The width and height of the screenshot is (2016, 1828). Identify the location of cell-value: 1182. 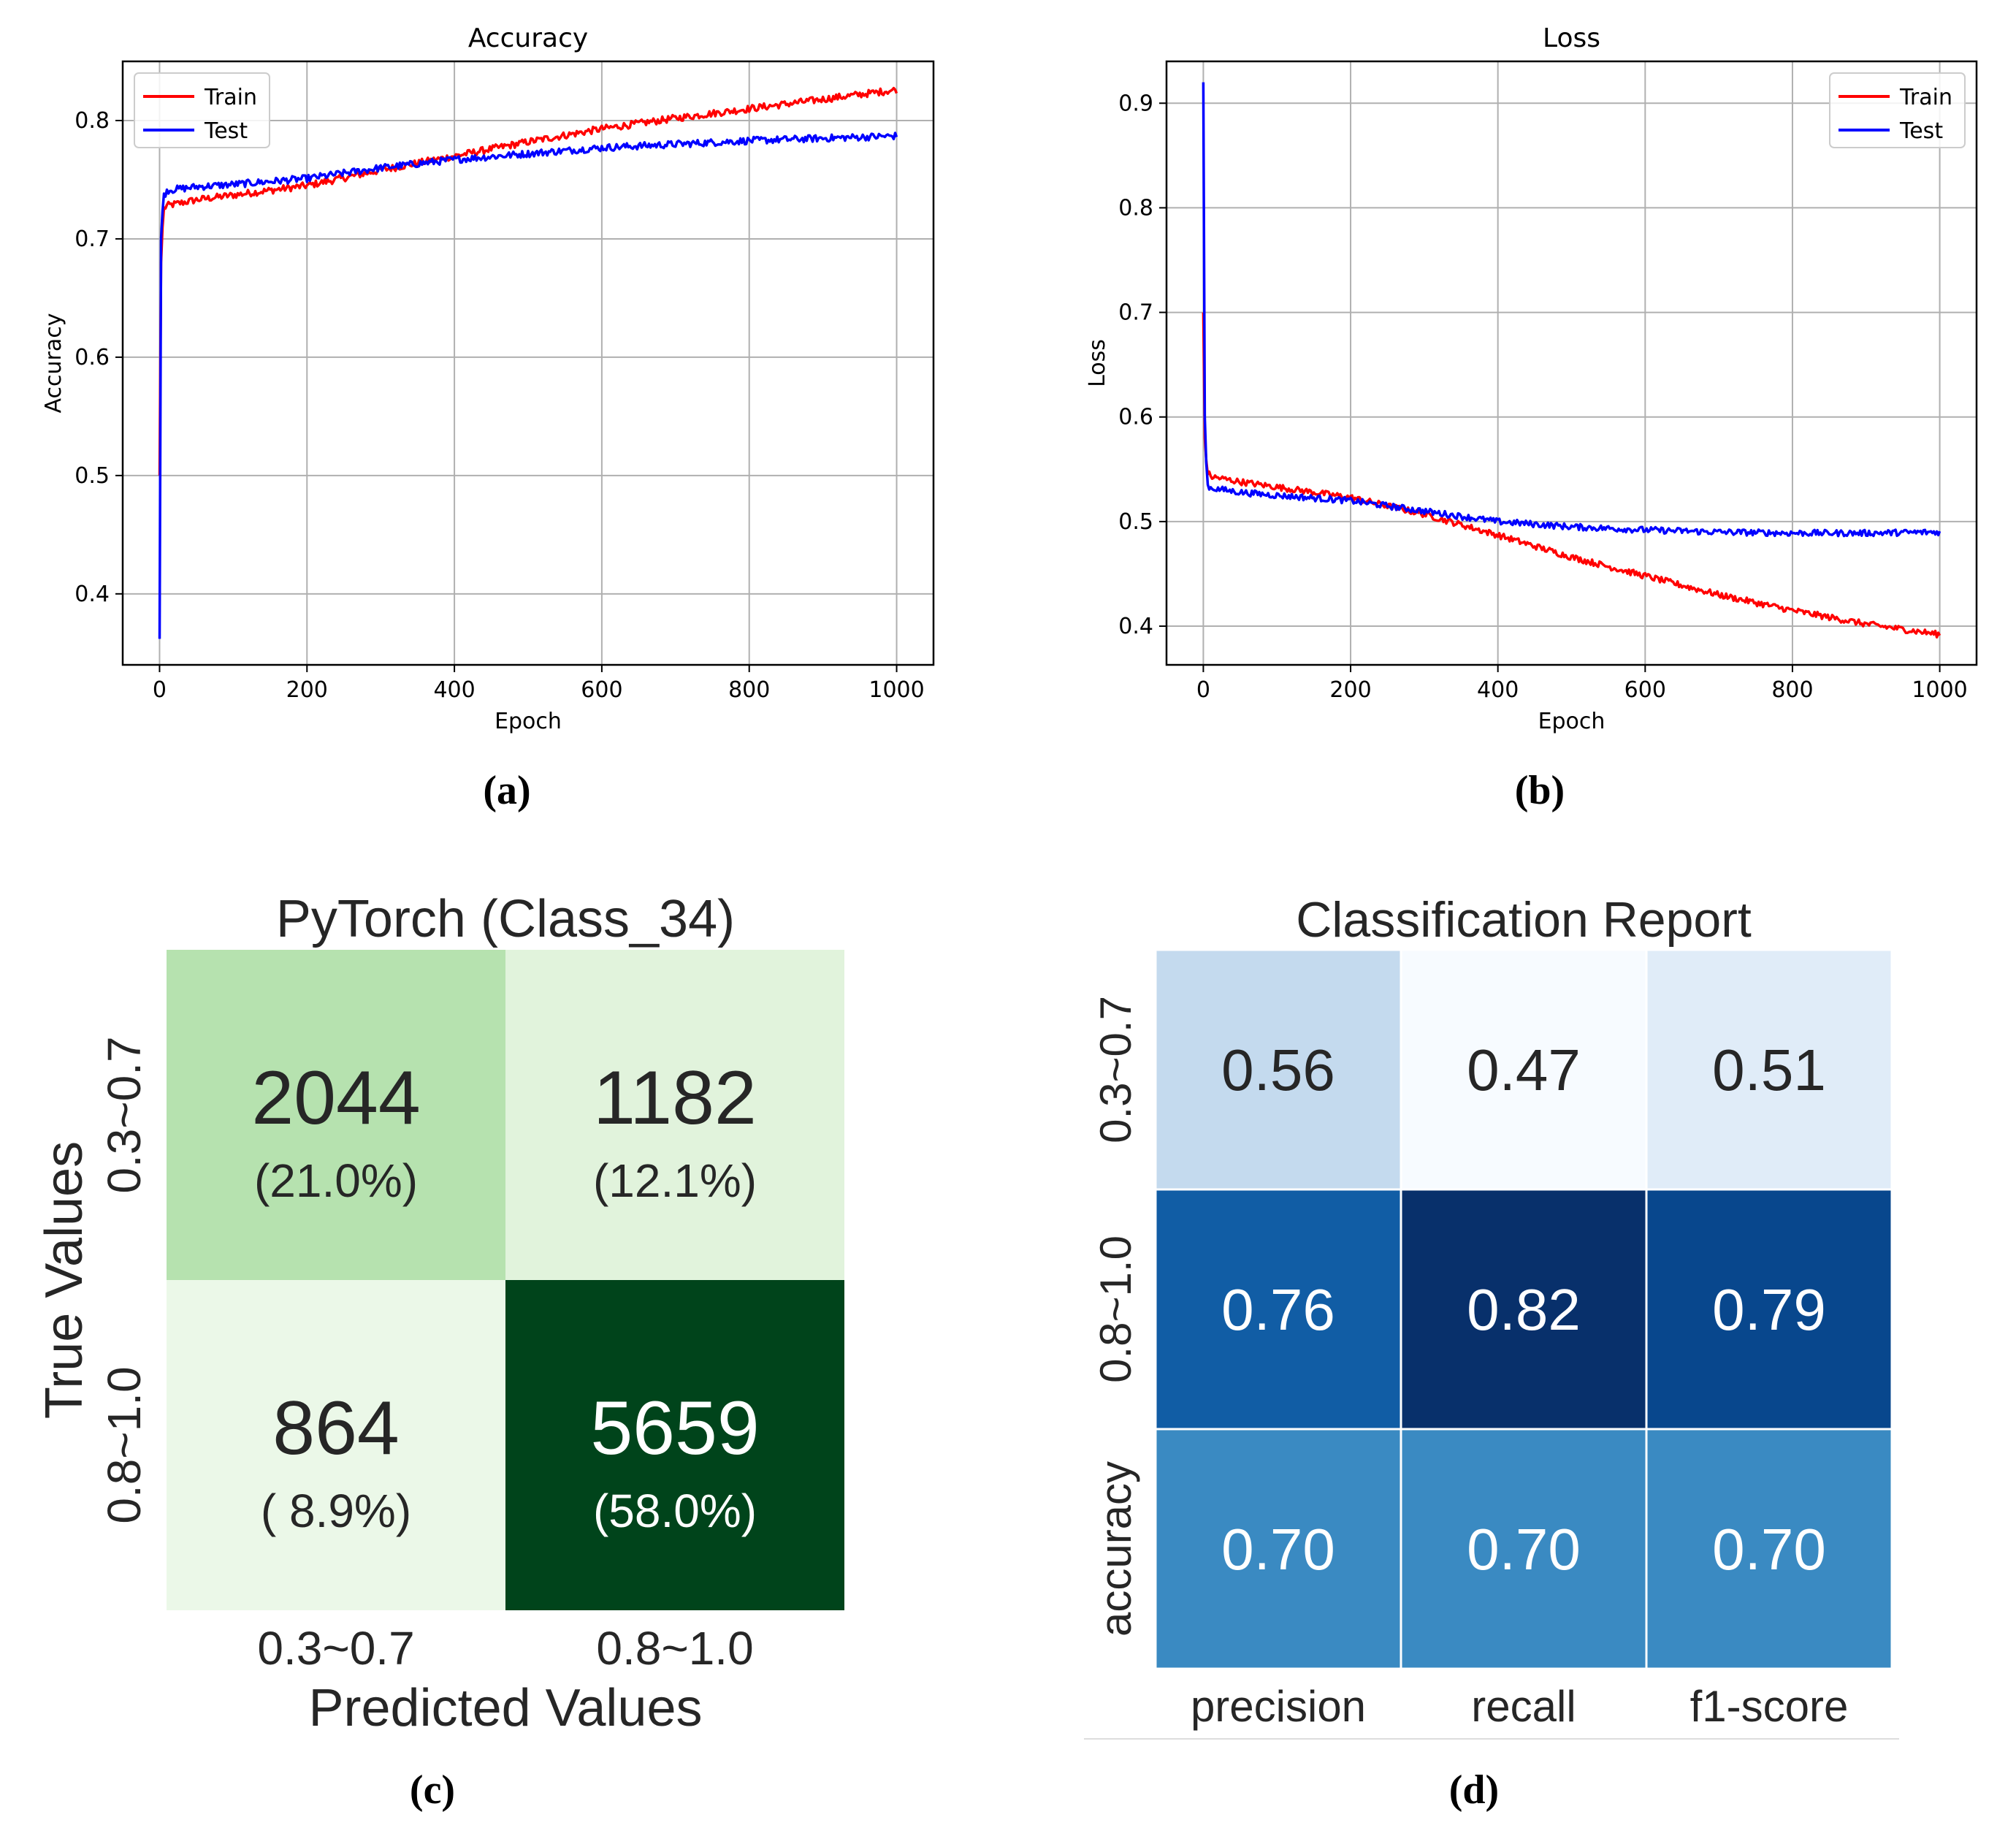
(675, 1098).